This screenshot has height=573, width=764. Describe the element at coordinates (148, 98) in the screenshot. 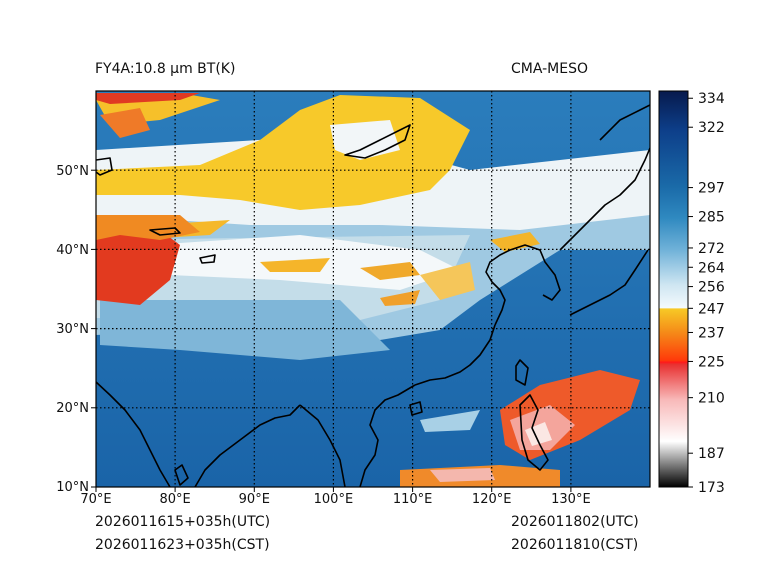

I see `cloud-red-north` at that location.